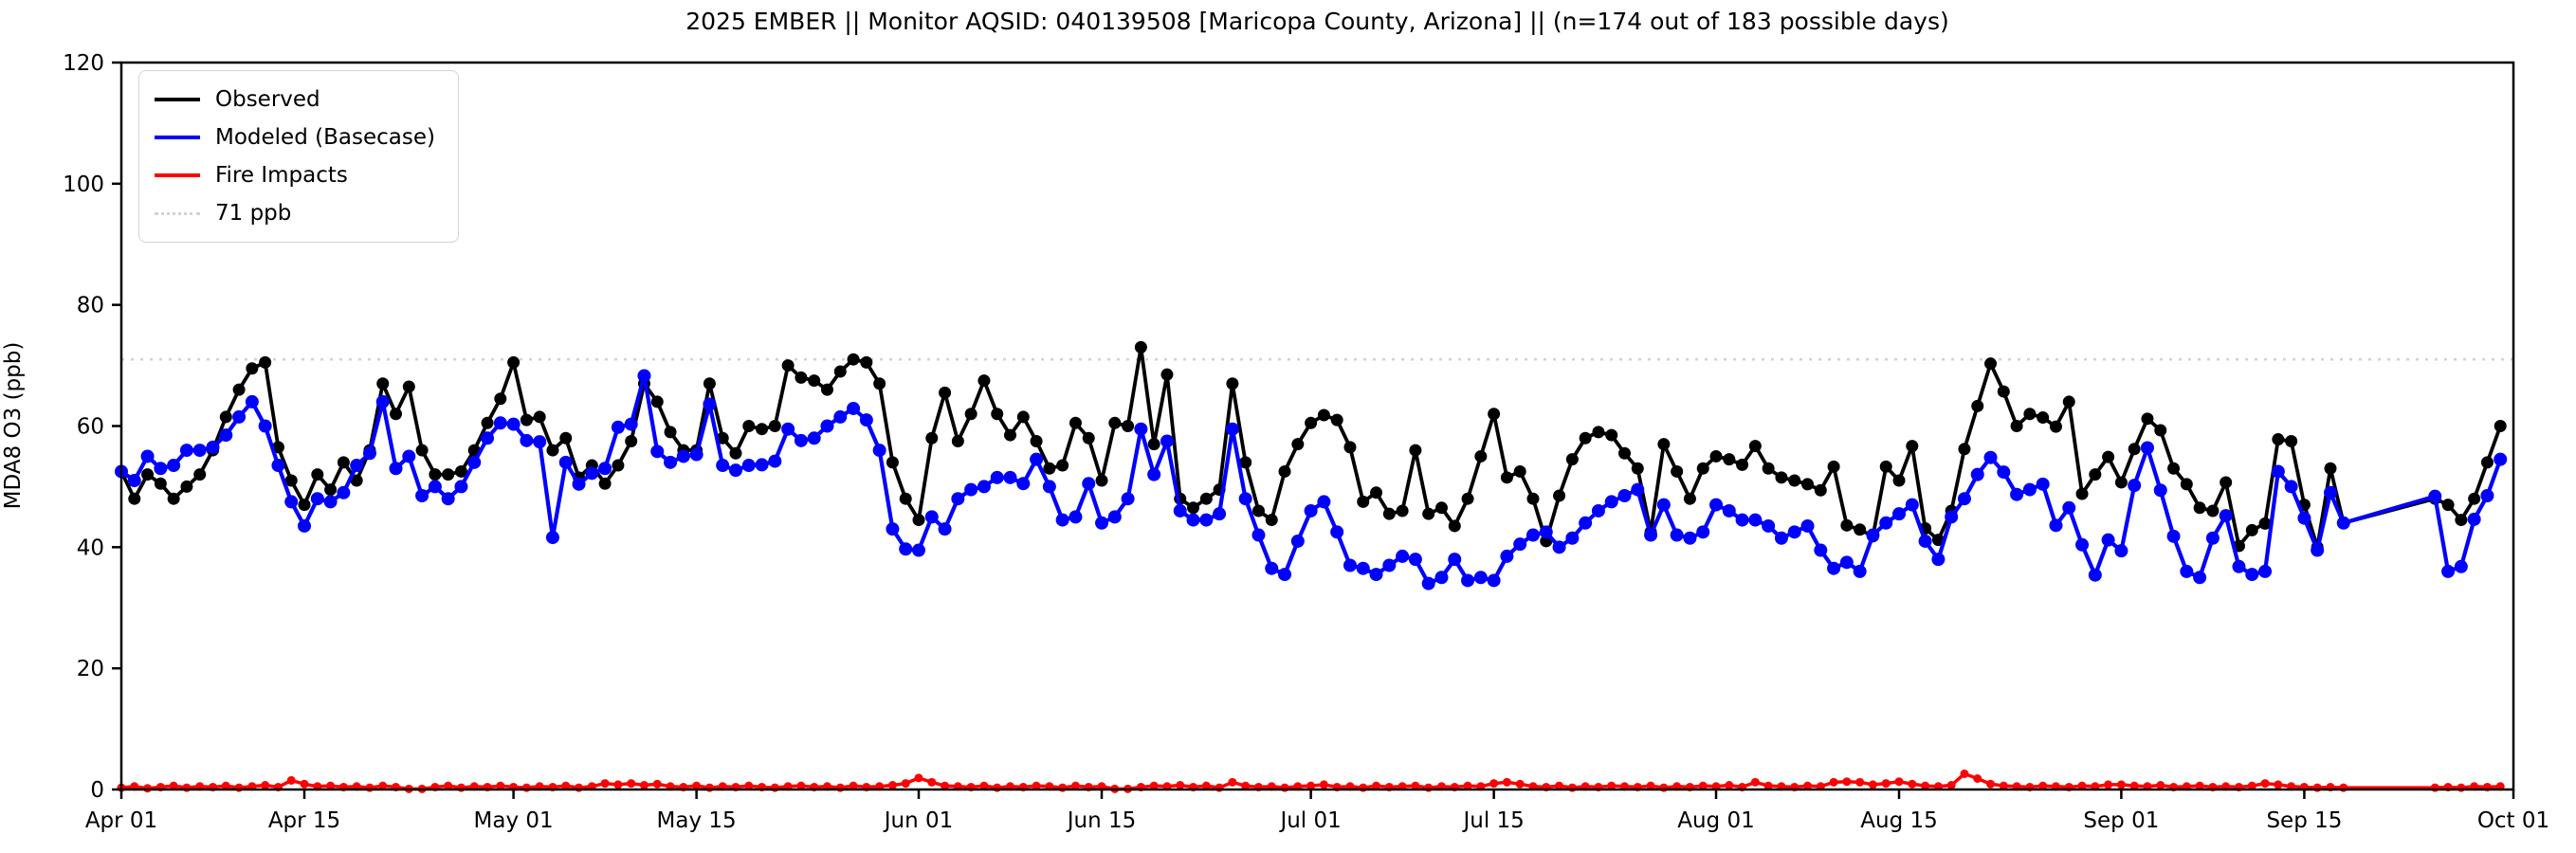 Image resolution: width=2576 pixels, height=853 pixels. Describe the element at coordinates (1101, 820) in the screenshot. I see `x-tick-label: Jun 15` at that location.